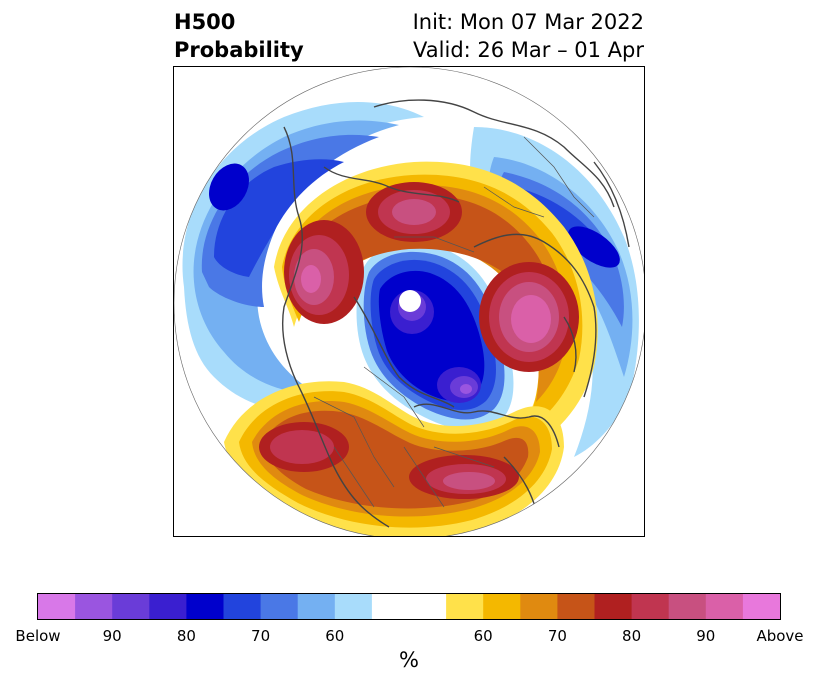 Image resolution: width=819 pixels, height=686 pixels. Describe the element at coordinates (38, 636) in the screenshot. I see `colorbar-tick-label: Below` at that location.